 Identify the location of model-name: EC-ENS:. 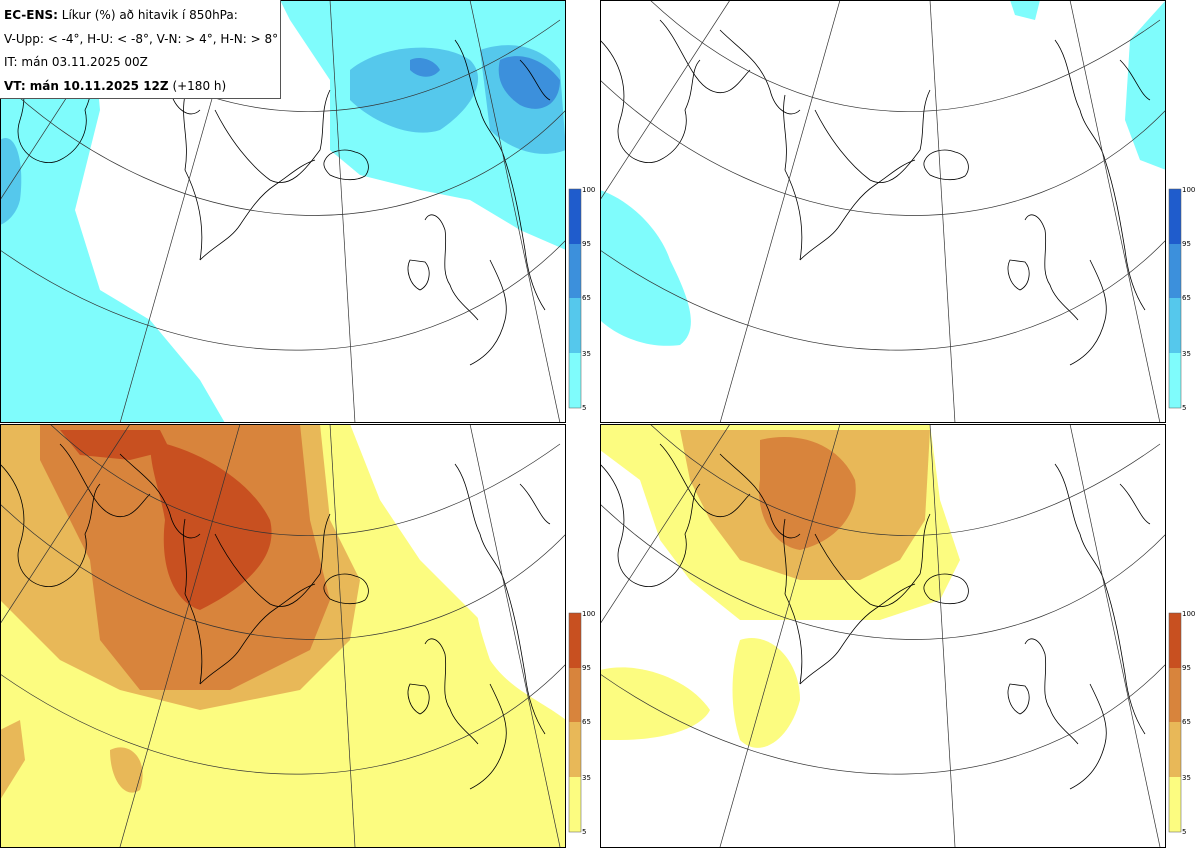
(31, 15).